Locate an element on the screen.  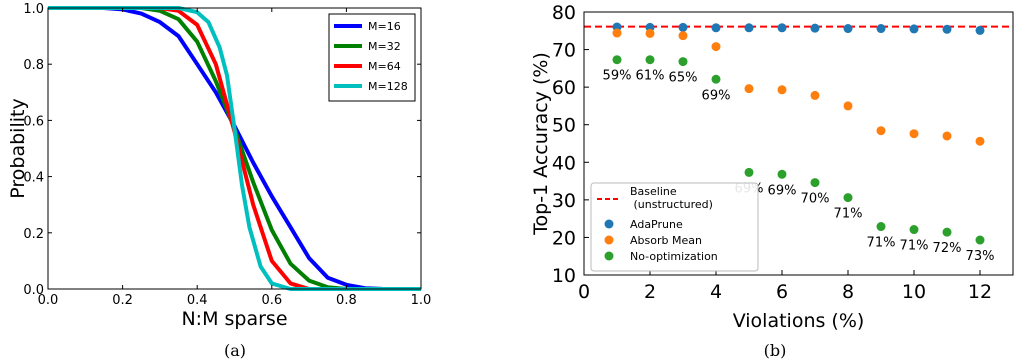
chart-b-caption: (b) is located at coordinates (775, 350).